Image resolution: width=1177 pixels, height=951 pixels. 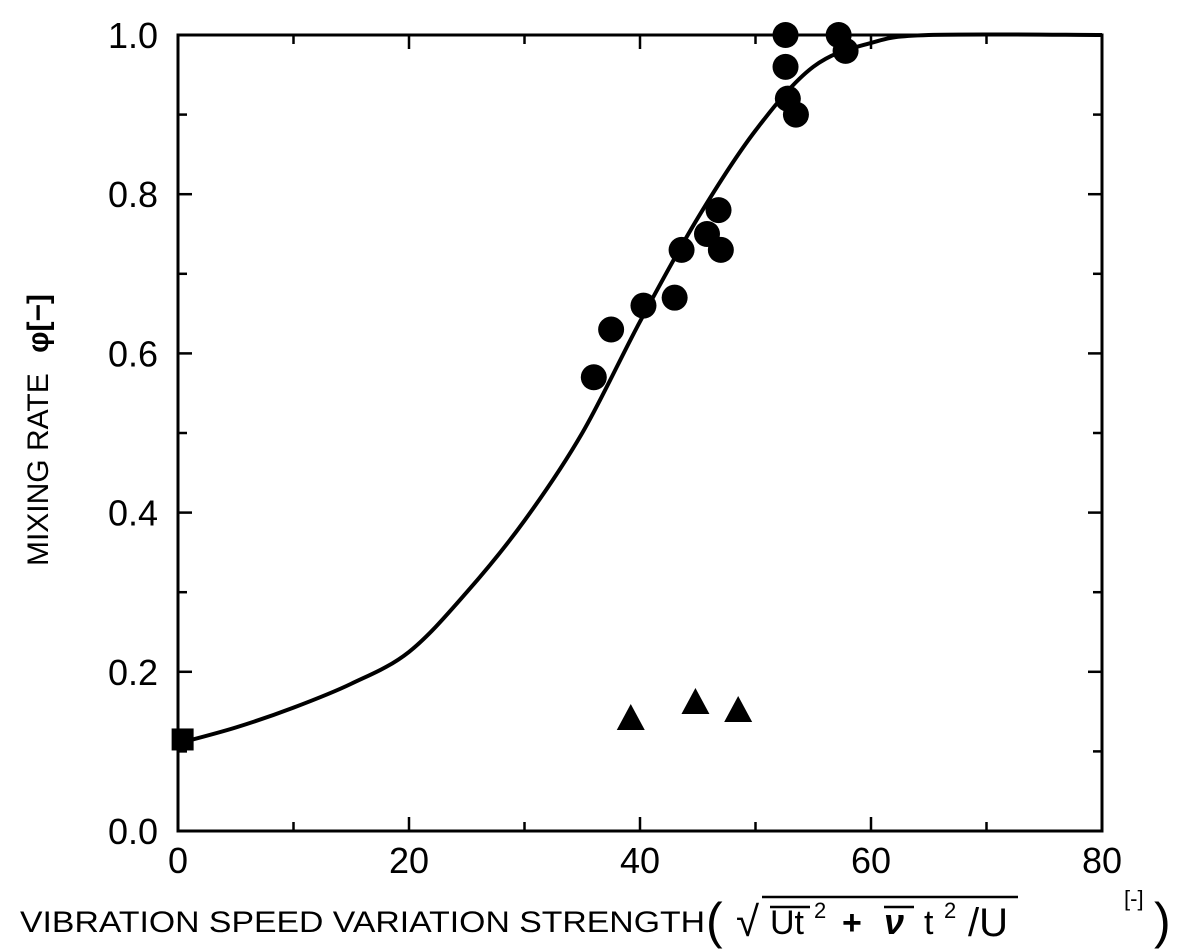 I want to click on svg-text: MIXING RATE φ[−], so click(x=38, y=430).